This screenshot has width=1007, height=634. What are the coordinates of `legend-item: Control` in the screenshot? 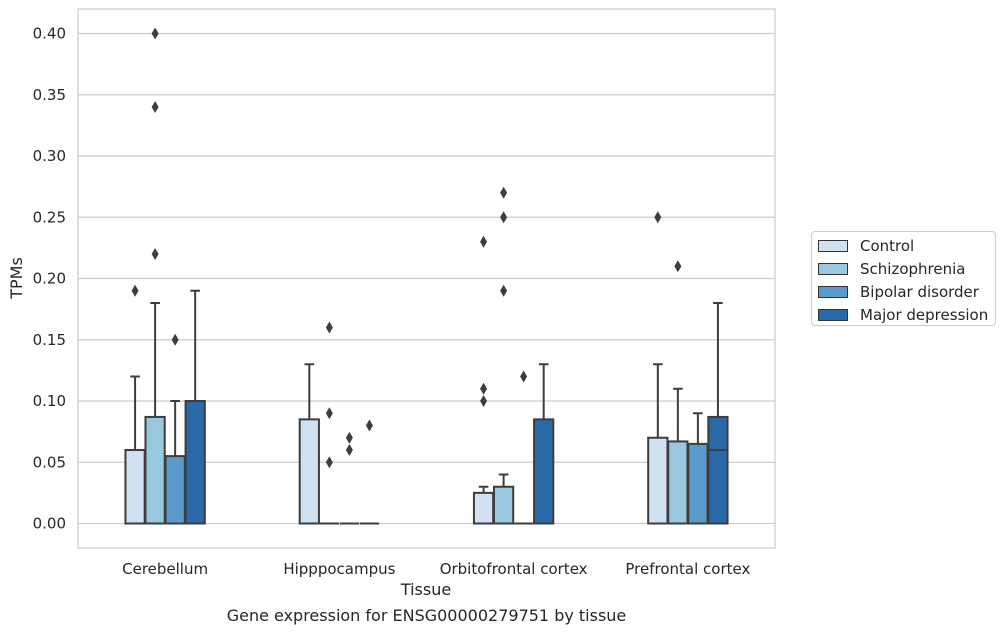 It's located at (866, 246).